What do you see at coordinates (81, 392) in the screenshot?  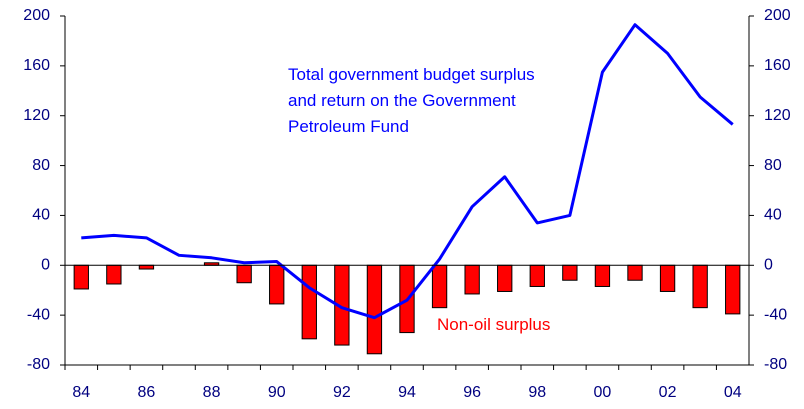 I see `x-tick-label: 84` at bounding box center [81, 392].